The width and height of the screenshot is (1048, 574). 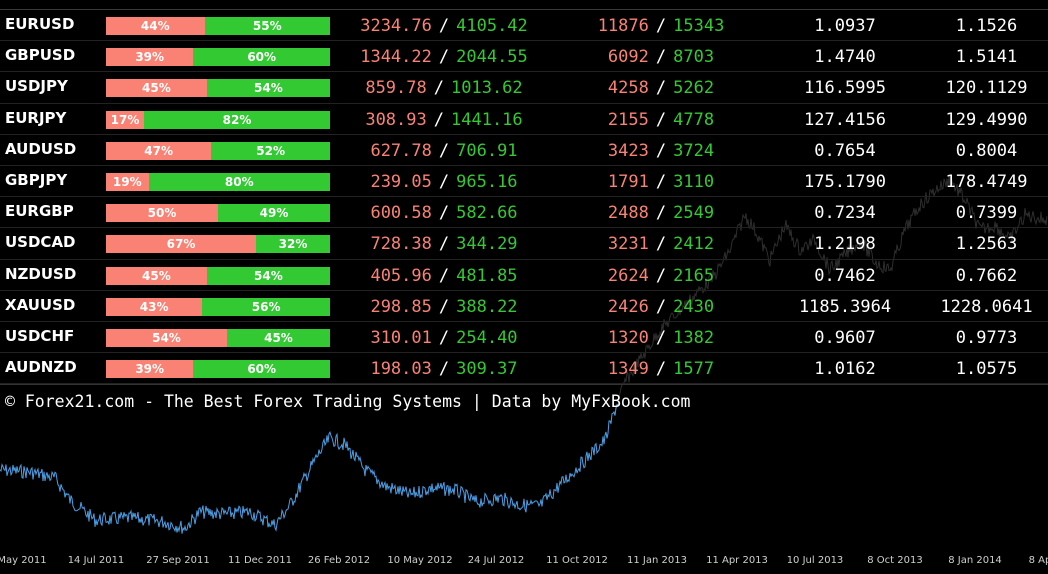 I want to click on positions-cell: 3231 / 2412, so click(x=661, y=244).